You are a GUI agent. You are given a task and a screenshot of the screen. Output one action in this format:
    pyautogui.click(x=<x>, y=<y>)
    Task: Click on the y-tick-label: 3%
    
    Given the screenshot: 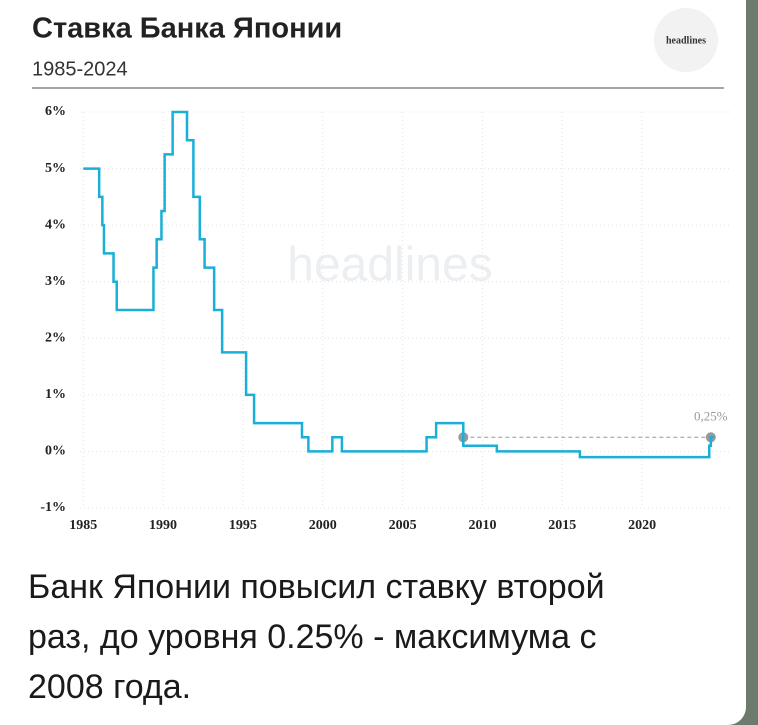 What is the action you would take?
    pyautogui.click(x=55, y=281)
    